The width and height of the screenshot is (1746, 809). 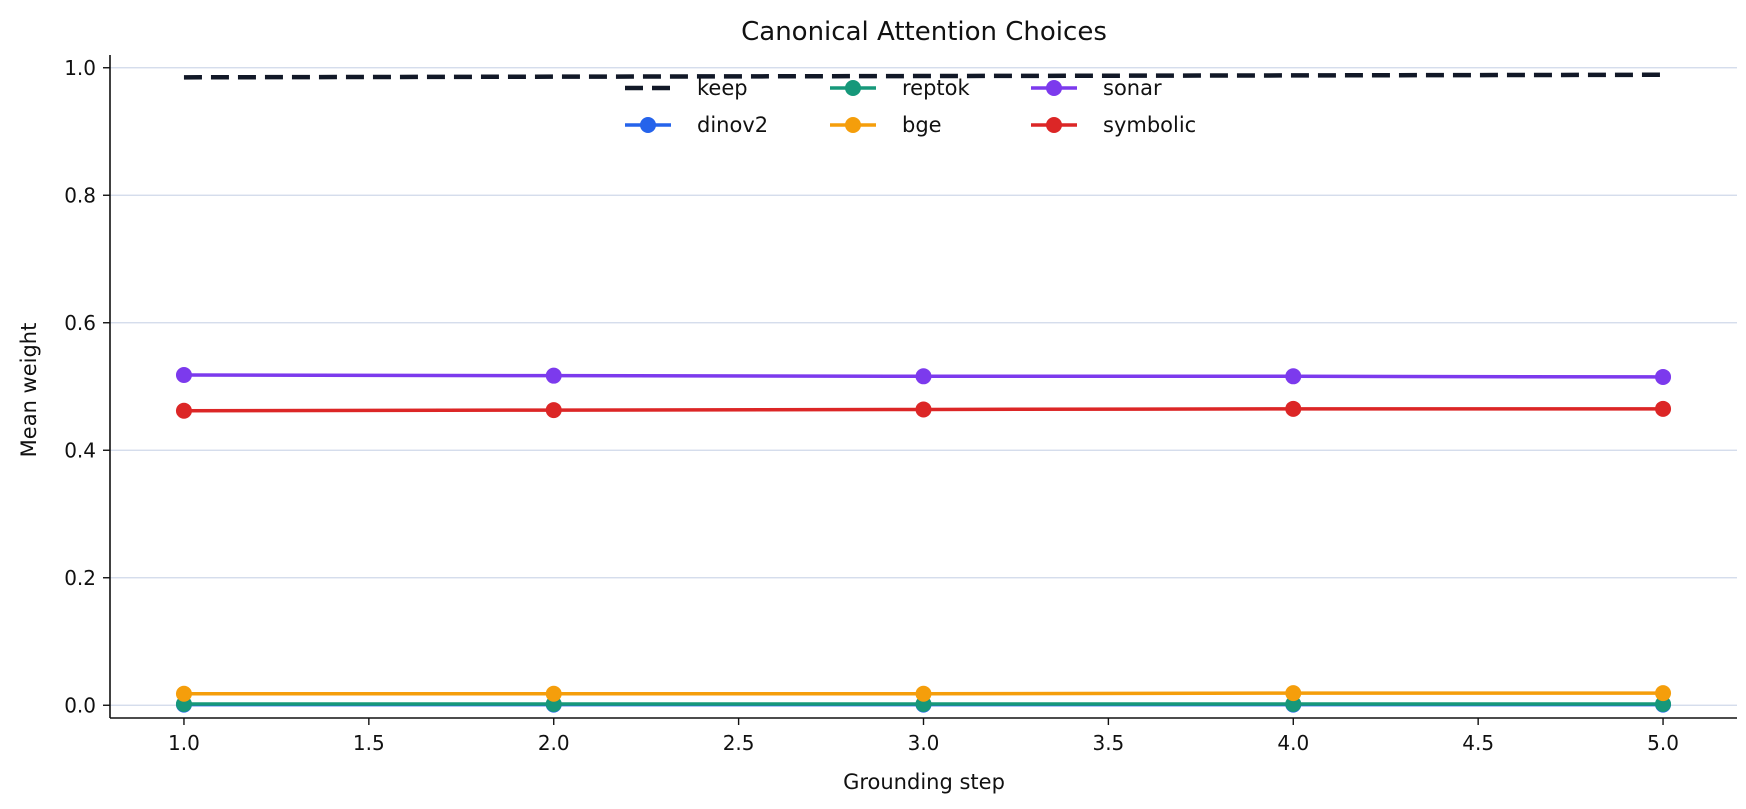 I want to click on series-symbolic, so click(x=923, y=409).